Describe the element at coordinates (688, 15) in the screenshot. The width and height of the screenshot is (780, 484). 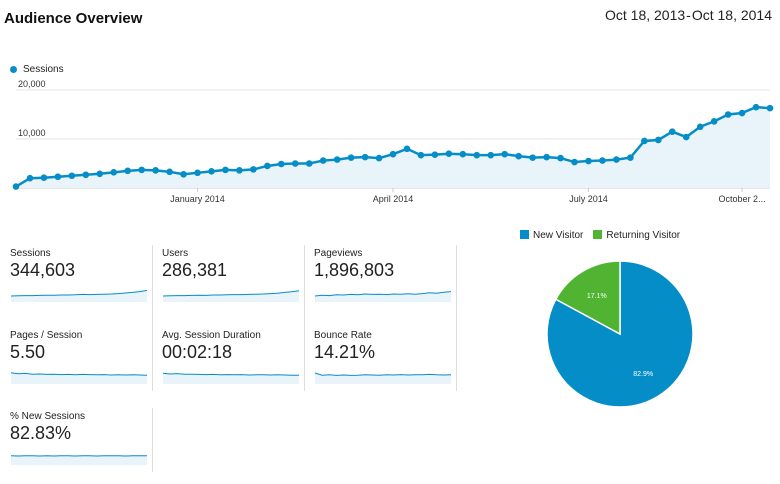
I see `date-range-picker: Oct 18, 2013-Oct 18, 2014` at that location.